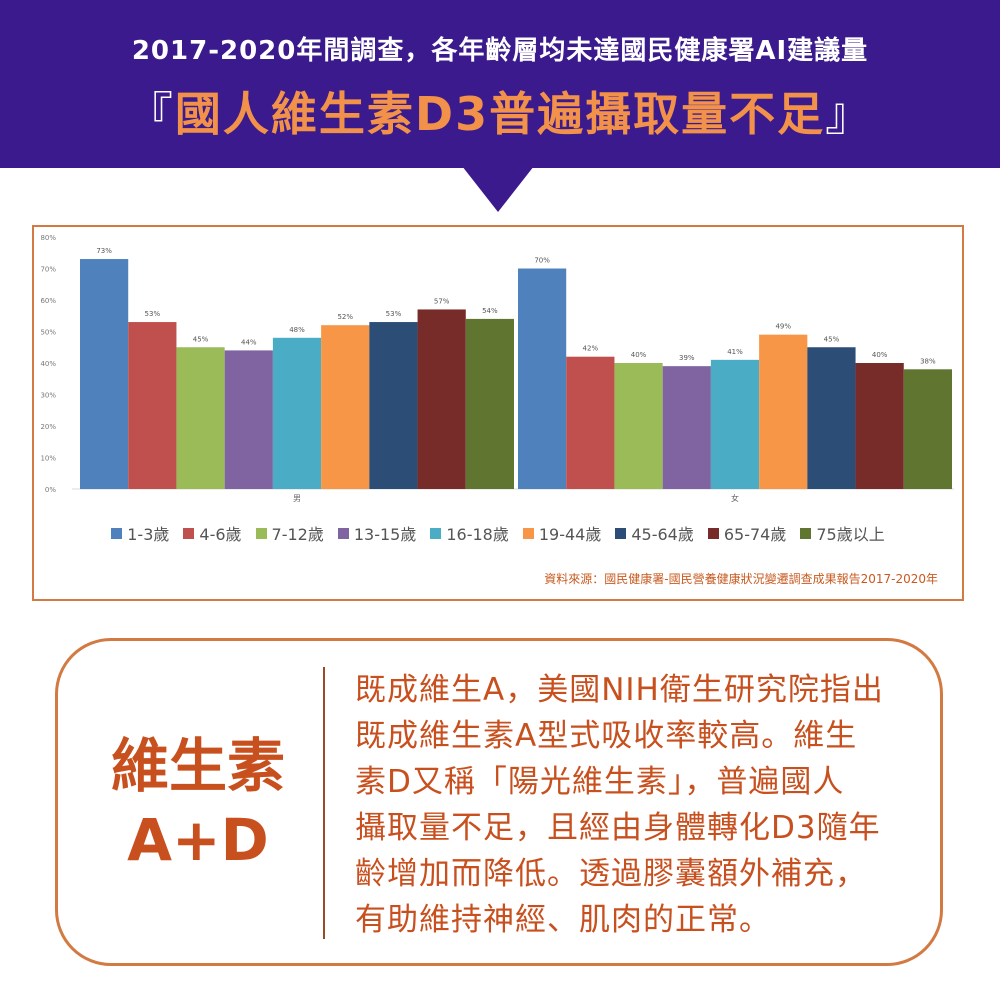  I want to click on legend-item: 7-12歲, so click(289, 533).